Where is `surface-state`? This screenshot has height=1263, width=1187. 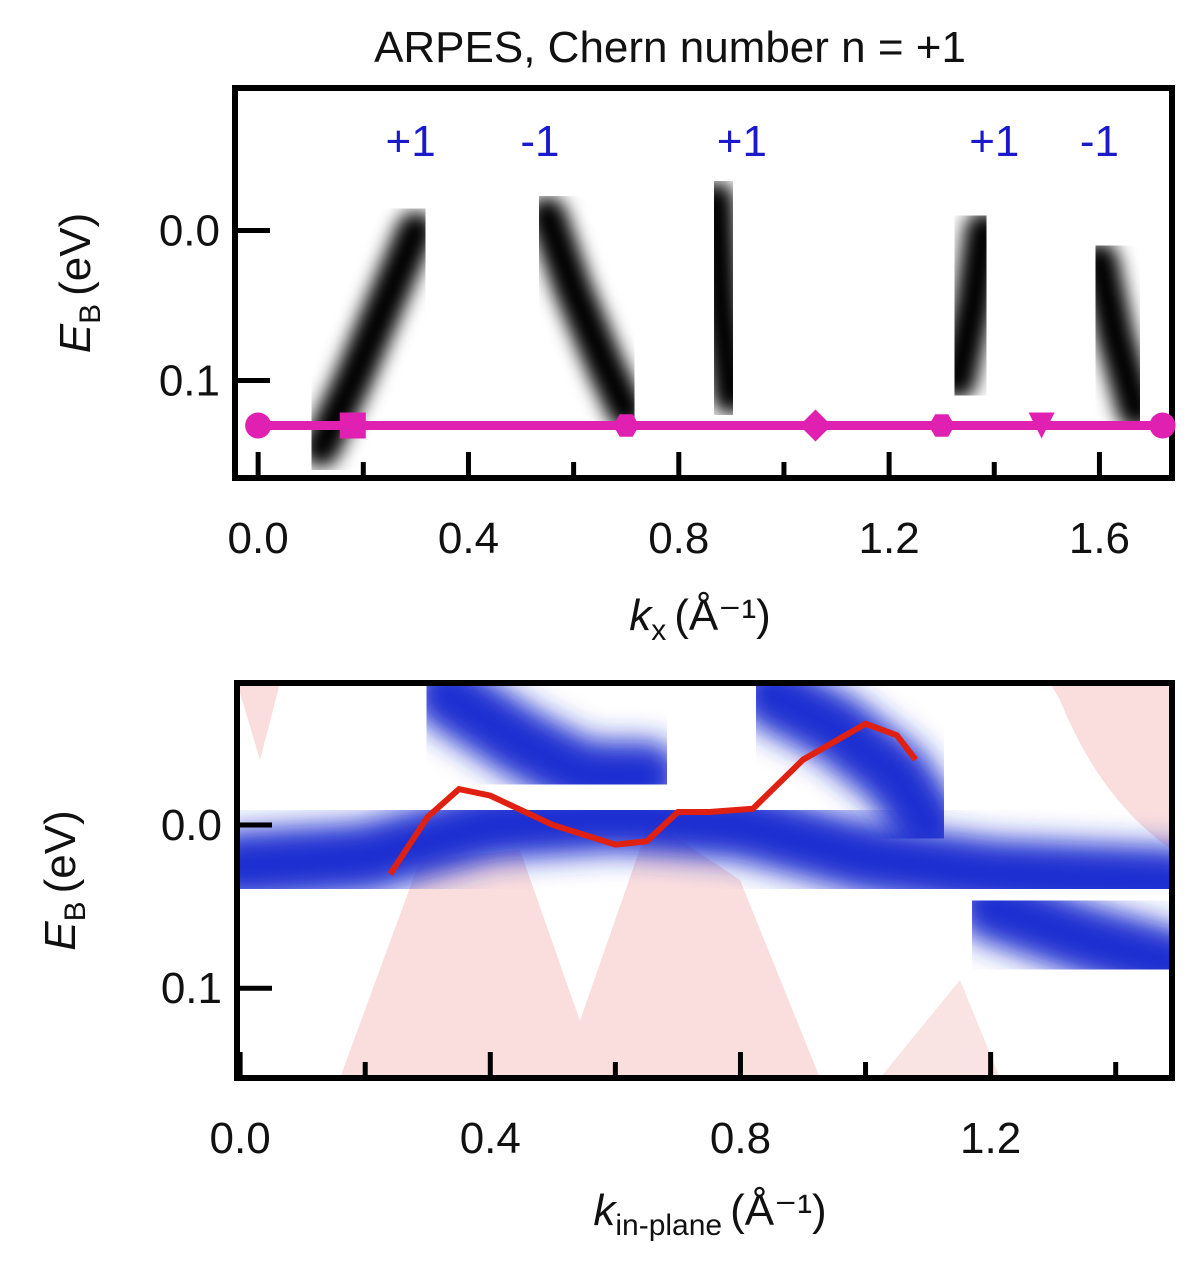 surface-state is located at coordinates (652, 798).